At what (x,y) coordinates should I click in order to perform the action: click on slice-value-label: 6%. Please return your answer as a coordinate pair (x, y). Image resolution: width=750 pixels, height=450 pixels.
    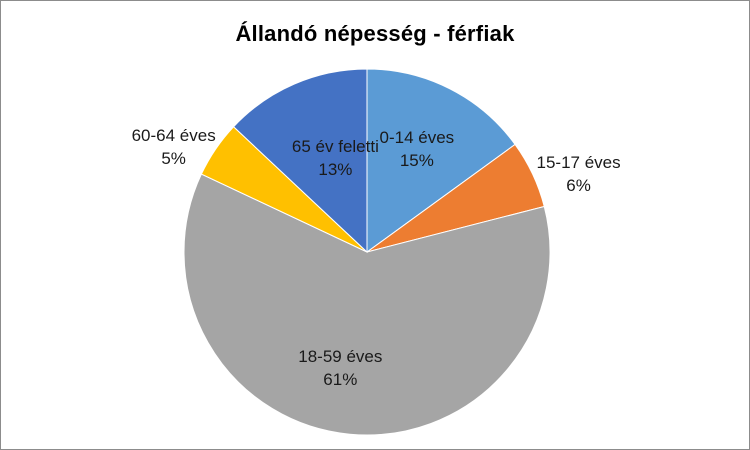
    Looking at the image, I should click on (578, 185).